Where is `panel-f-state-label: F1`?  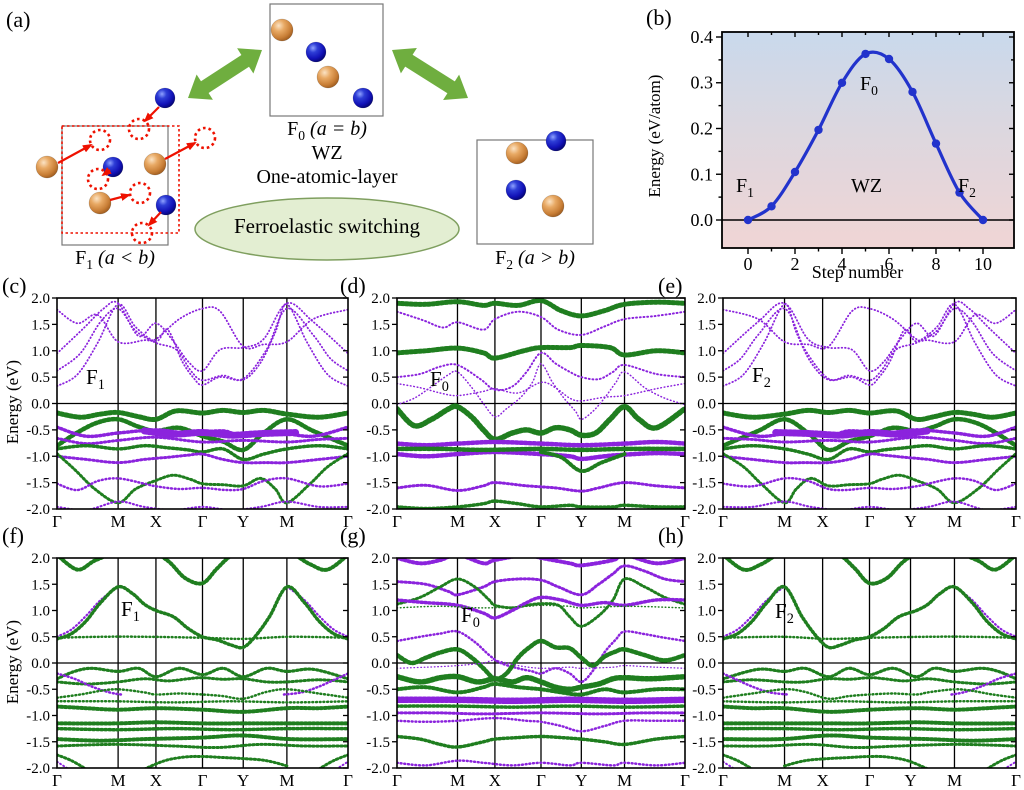
panel-f-state-label: F1 is located at coordinates (130, 611).